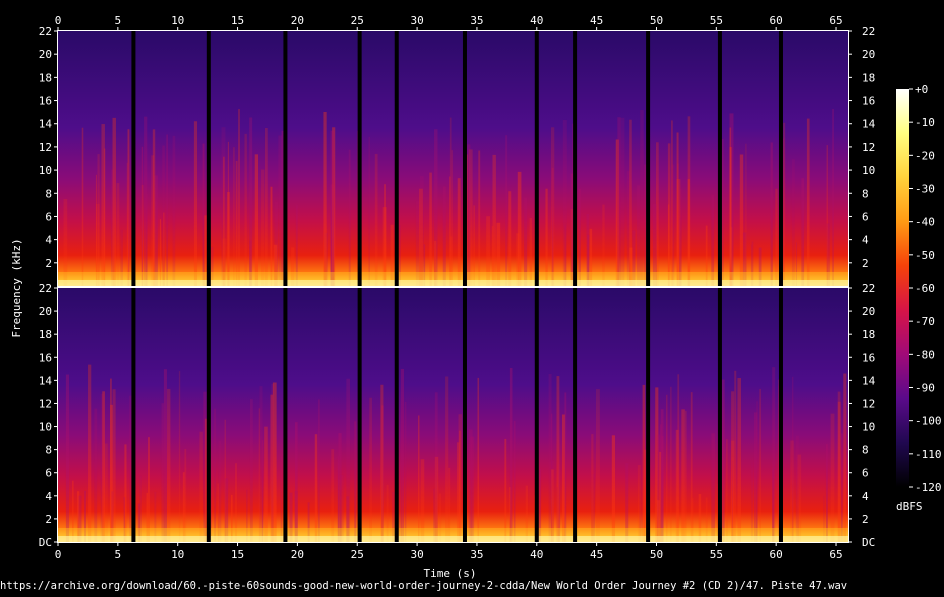 This screenshot has height=597, width=944. Describe the element at coordinates (925, 155) in the screenshot. I see `colorbar-tick-label: -20` at that location.